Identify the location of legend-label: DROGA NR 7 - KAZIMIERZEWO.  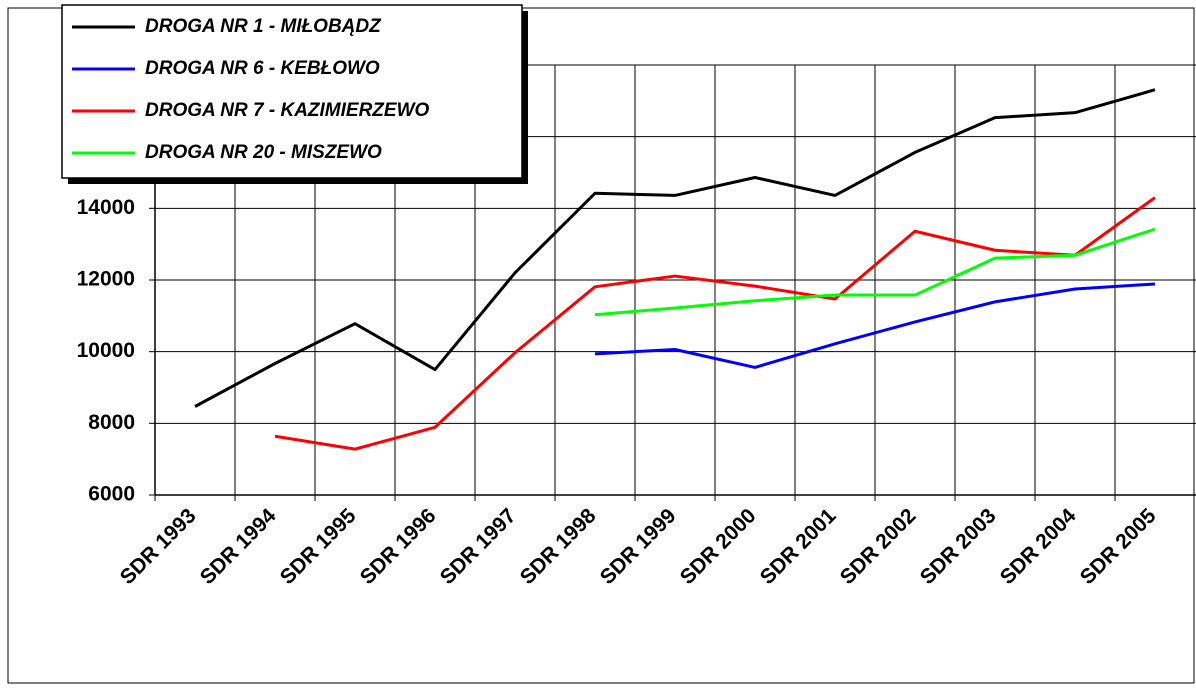
(287, 110).